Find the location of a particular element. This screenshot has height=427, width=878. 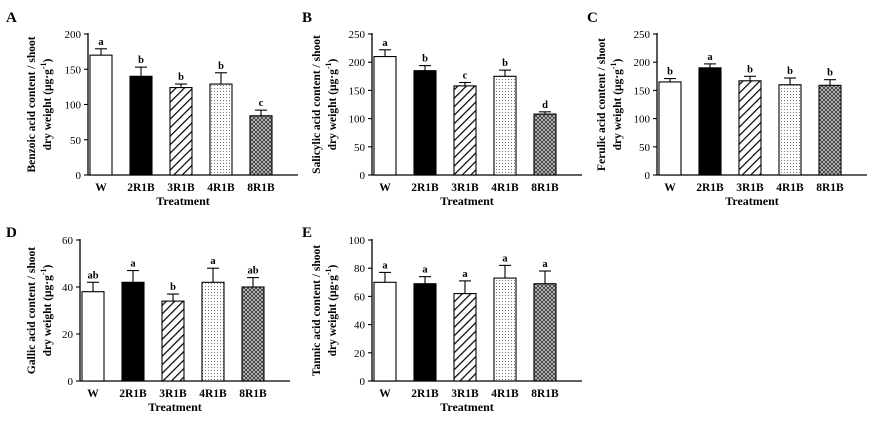

y-axis-title-line1: Tannic acid content / shoot is located at coordinates (317, 310).